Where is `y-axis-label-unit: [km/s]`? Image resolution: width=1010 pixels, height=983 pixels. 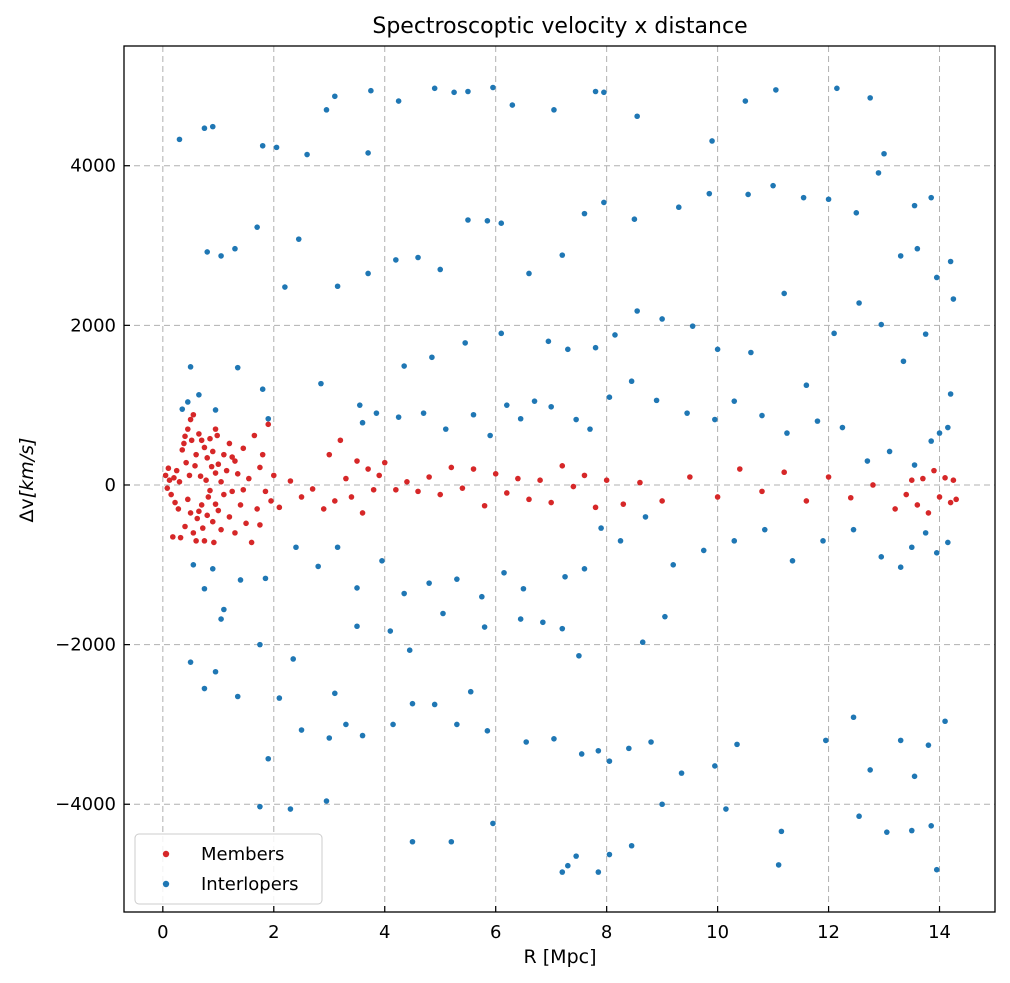
y-axis-label-unit: [km/s] is located at coordinates (27, 468).